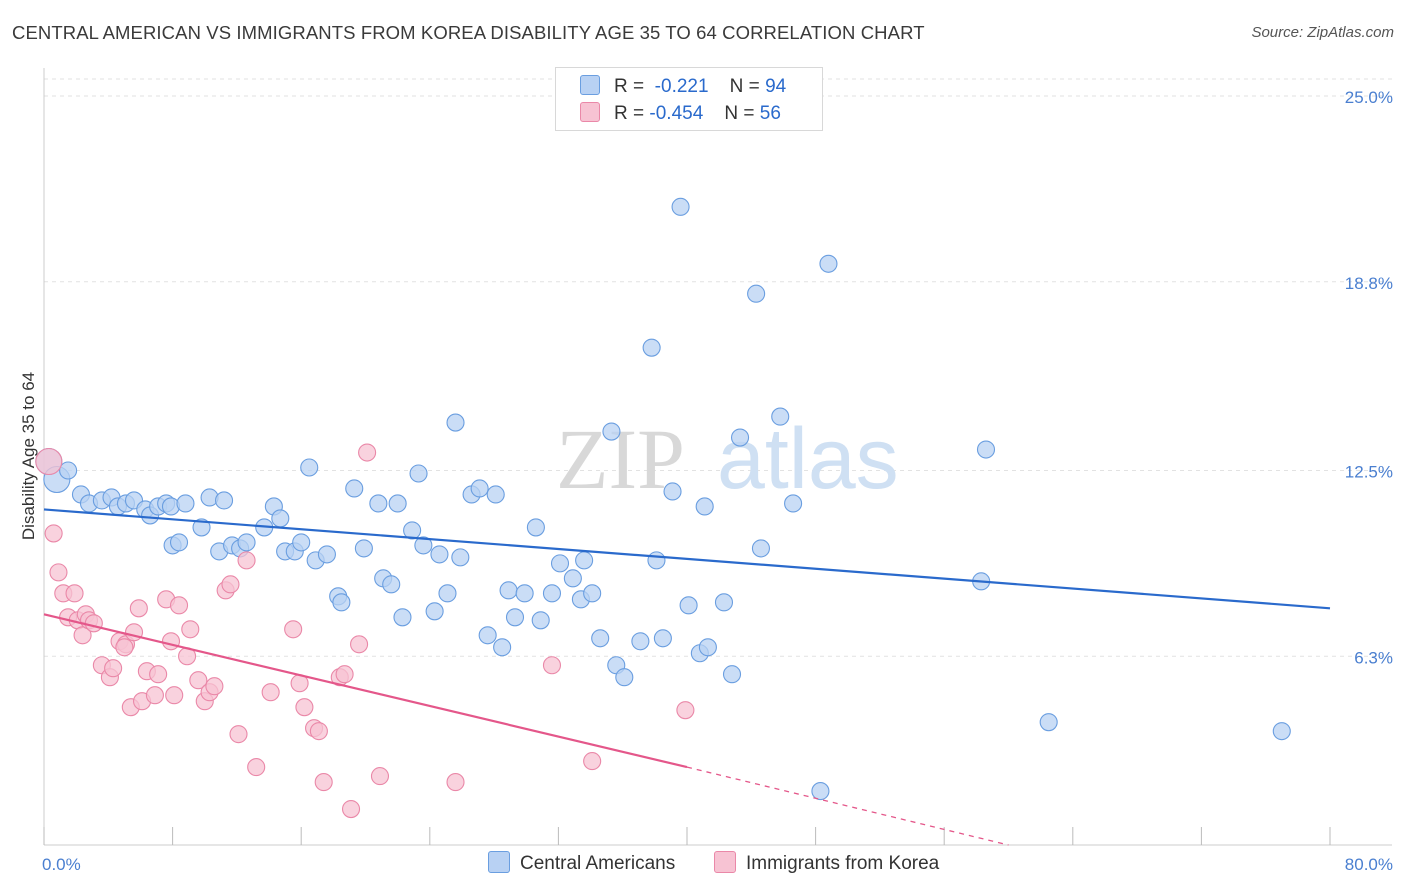 The height and width of the screenshot is (892, 1406). What do you see at coordinates (744, 86) in the screenshot?
I see `legend-n-label: N =` at bounding box center [744, 86].